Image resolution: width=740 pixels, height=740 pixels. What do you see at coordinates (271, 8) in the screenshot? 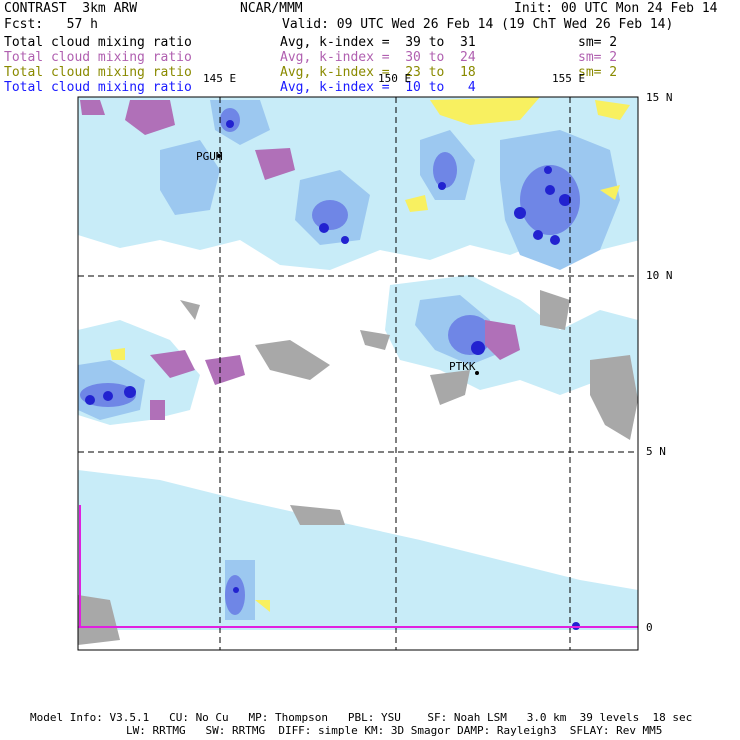
I see `org-label: NCAR/MMM` at bounding box center [271, 8].